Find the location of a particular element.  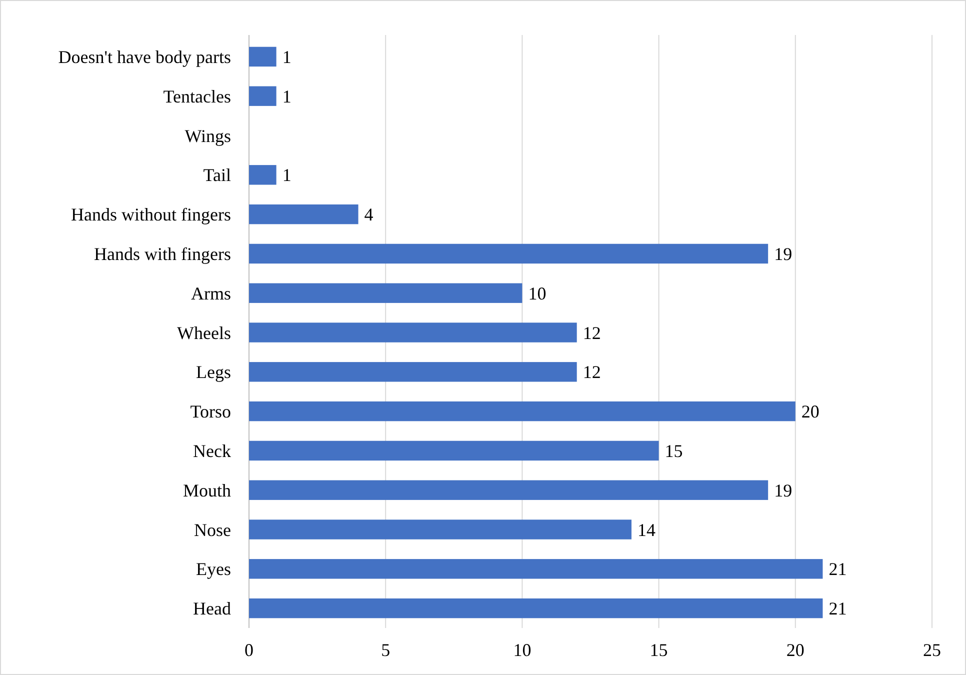

data-label: 15 is located at coordinates (673, 451).